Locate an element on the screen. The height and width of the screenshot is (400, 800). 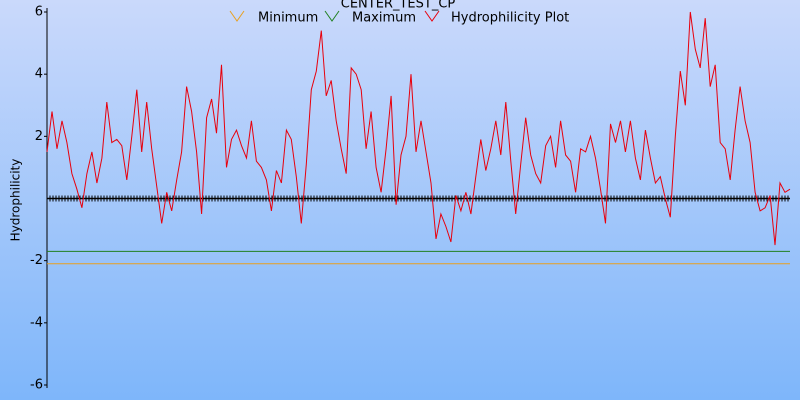
legend-label: Hydrophilicity Plot is located at coordinates (510, 18).